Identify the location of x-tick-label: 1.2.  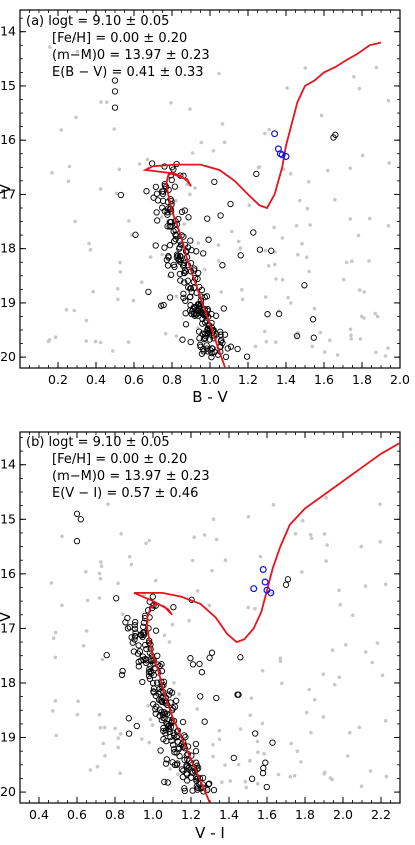
(191, 814).